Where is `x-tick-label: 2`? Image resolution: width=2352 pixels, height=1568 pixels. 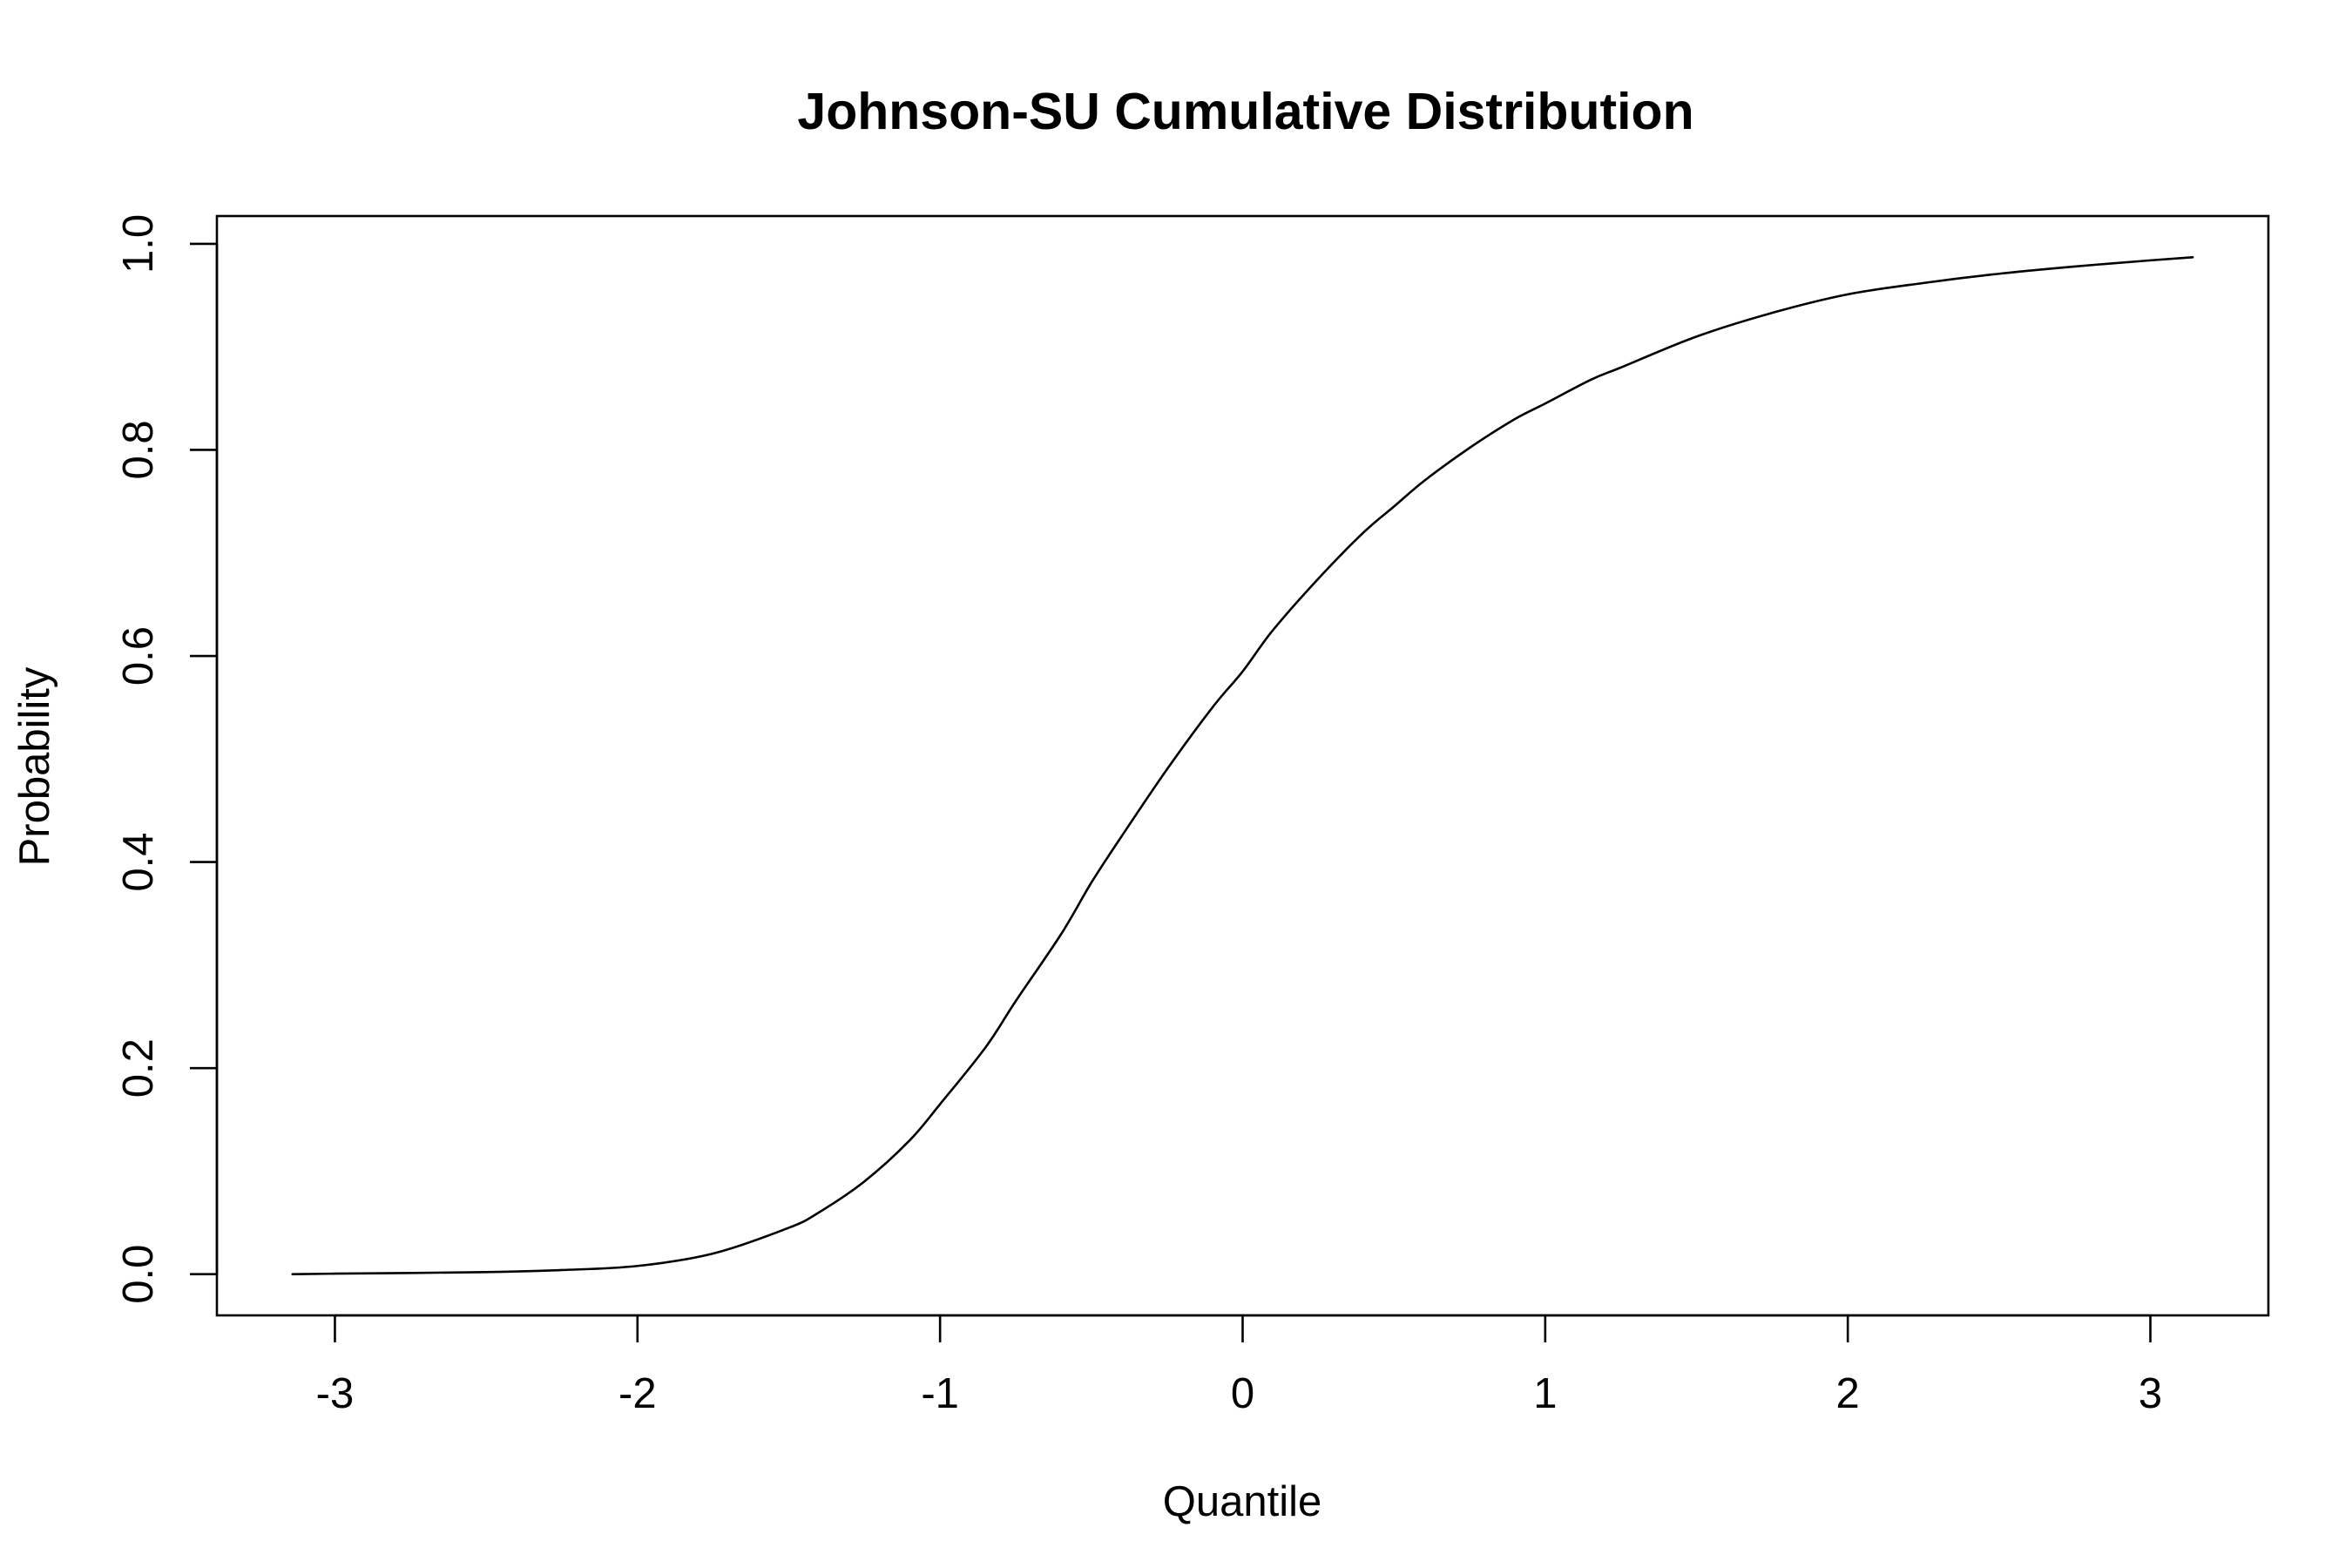
x-tick-label: 2 is located at coordinates (1848, 1393).